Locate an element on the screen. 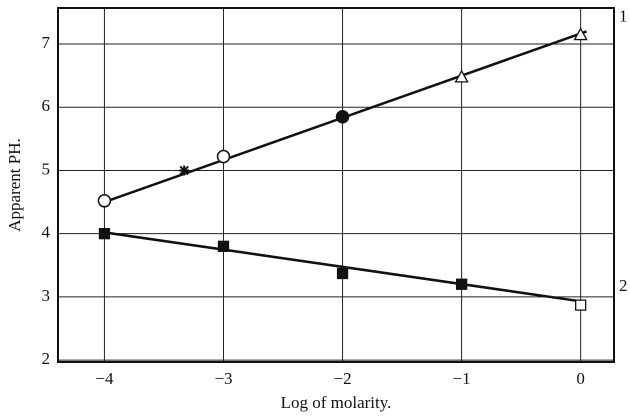 This screenshot has width=630, height=416. x-tick-label: −2 is located at coordinates (343, 378).